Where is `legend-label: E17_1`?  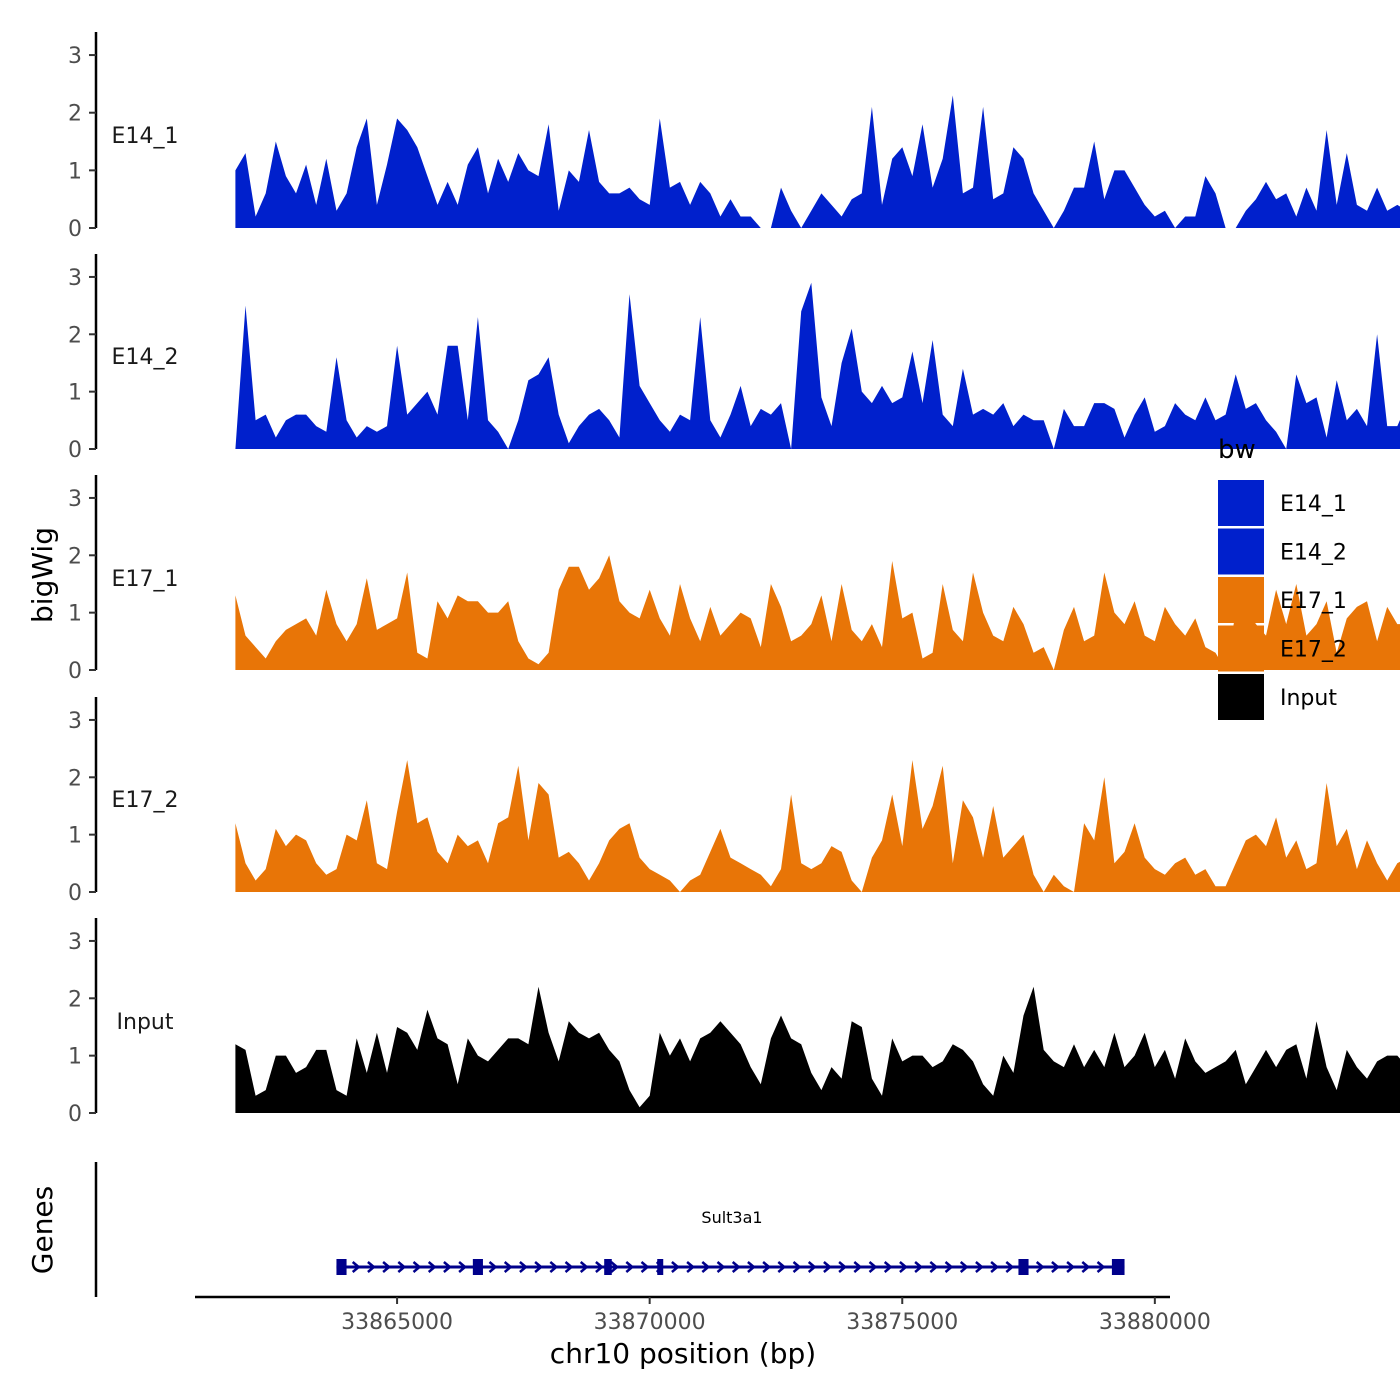 legend-label: E17_1 is located at coordinates (1313, 601).